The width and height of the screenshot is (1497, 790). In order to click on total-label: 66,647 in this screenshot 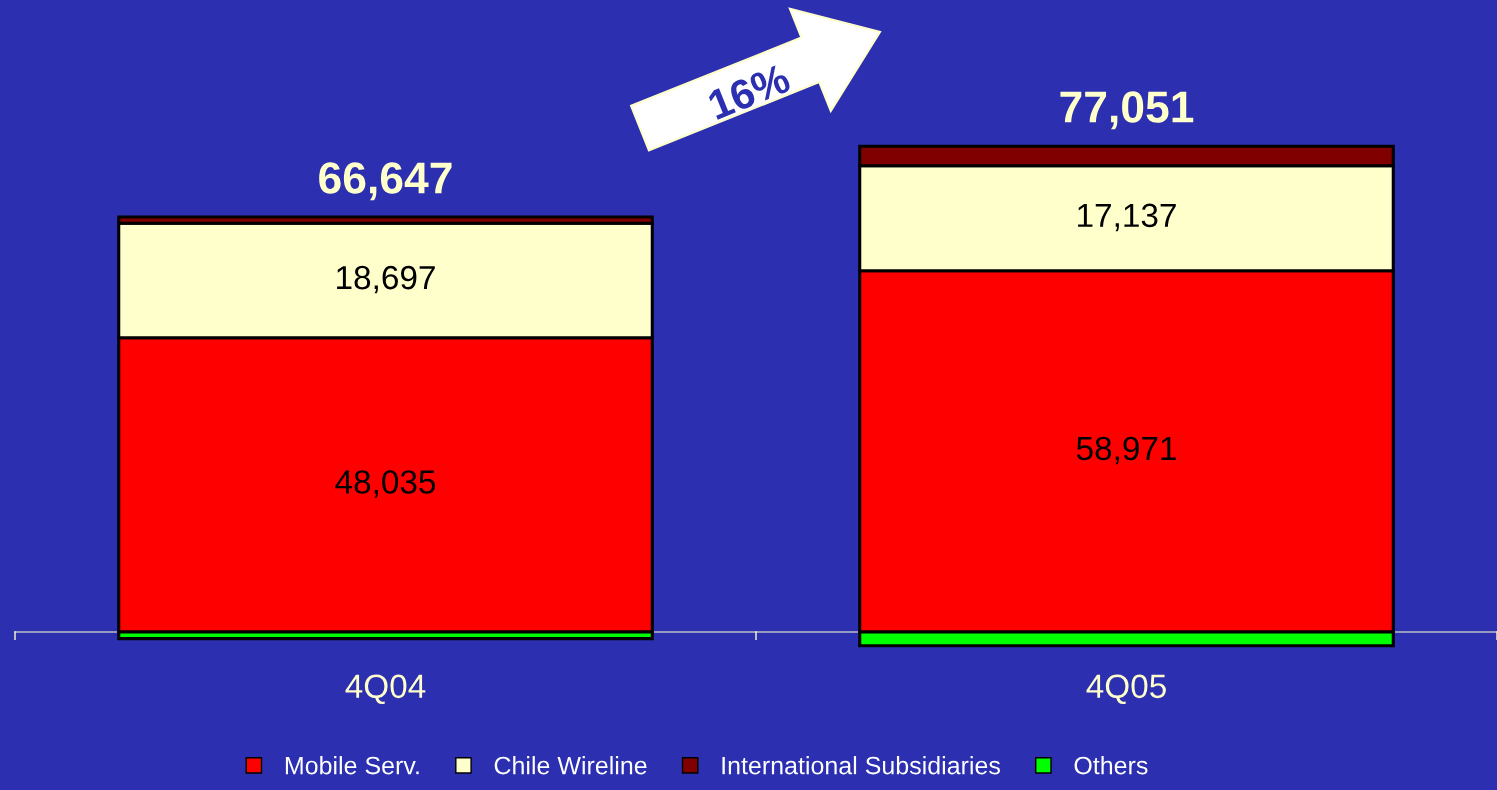, I will do `click(385, 181)`.